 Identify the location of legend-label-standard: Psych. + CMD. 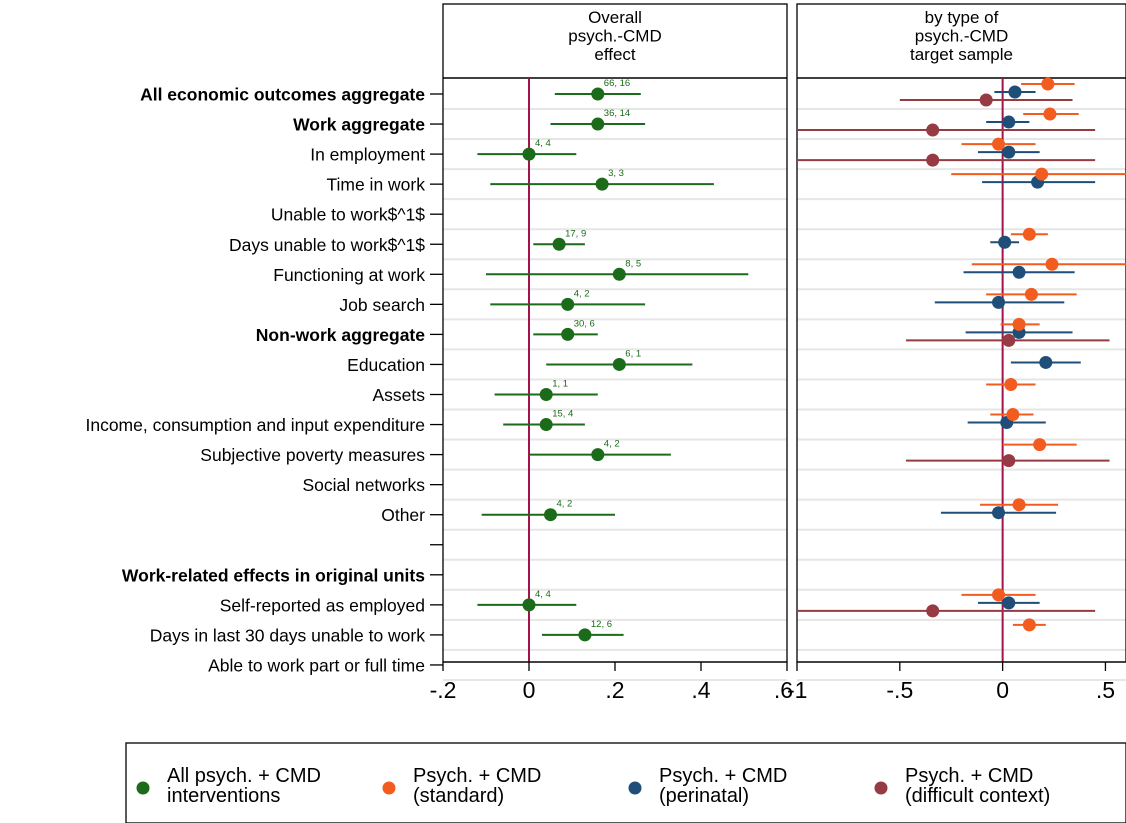
(477, 776).